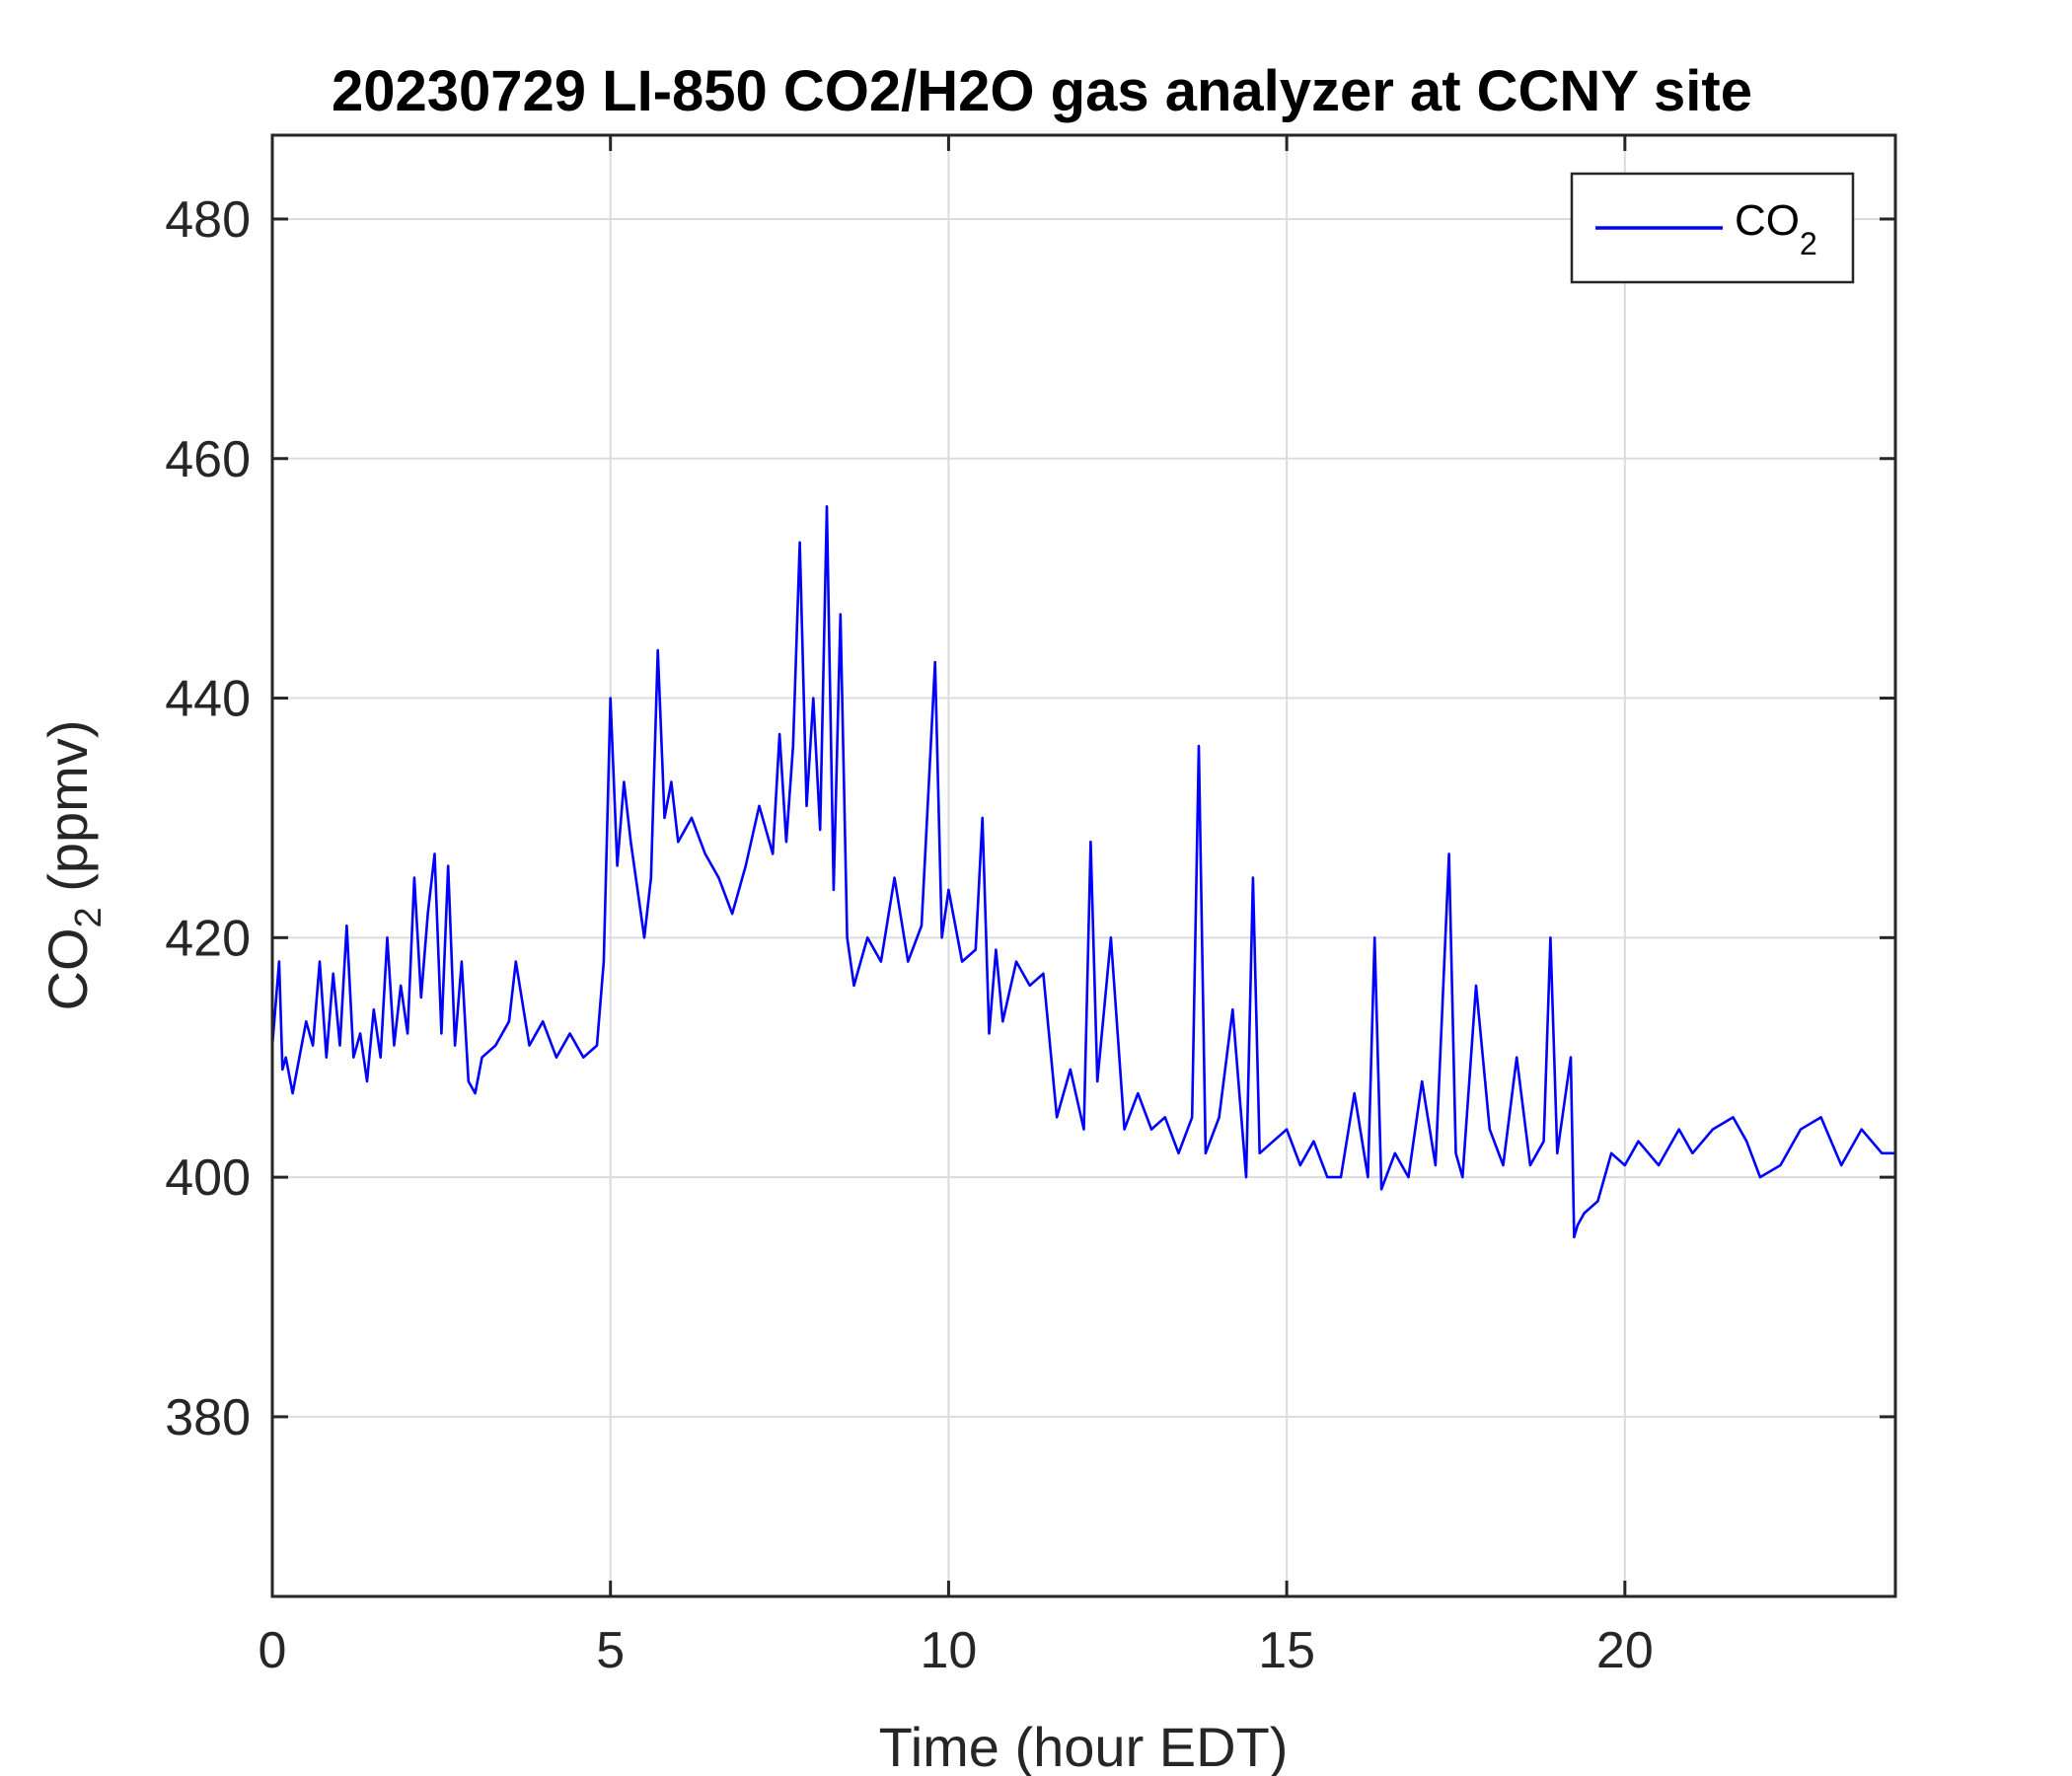 The image size is (2072, 1776). I want to click on y-tick-label: 440, so click(208, 699).